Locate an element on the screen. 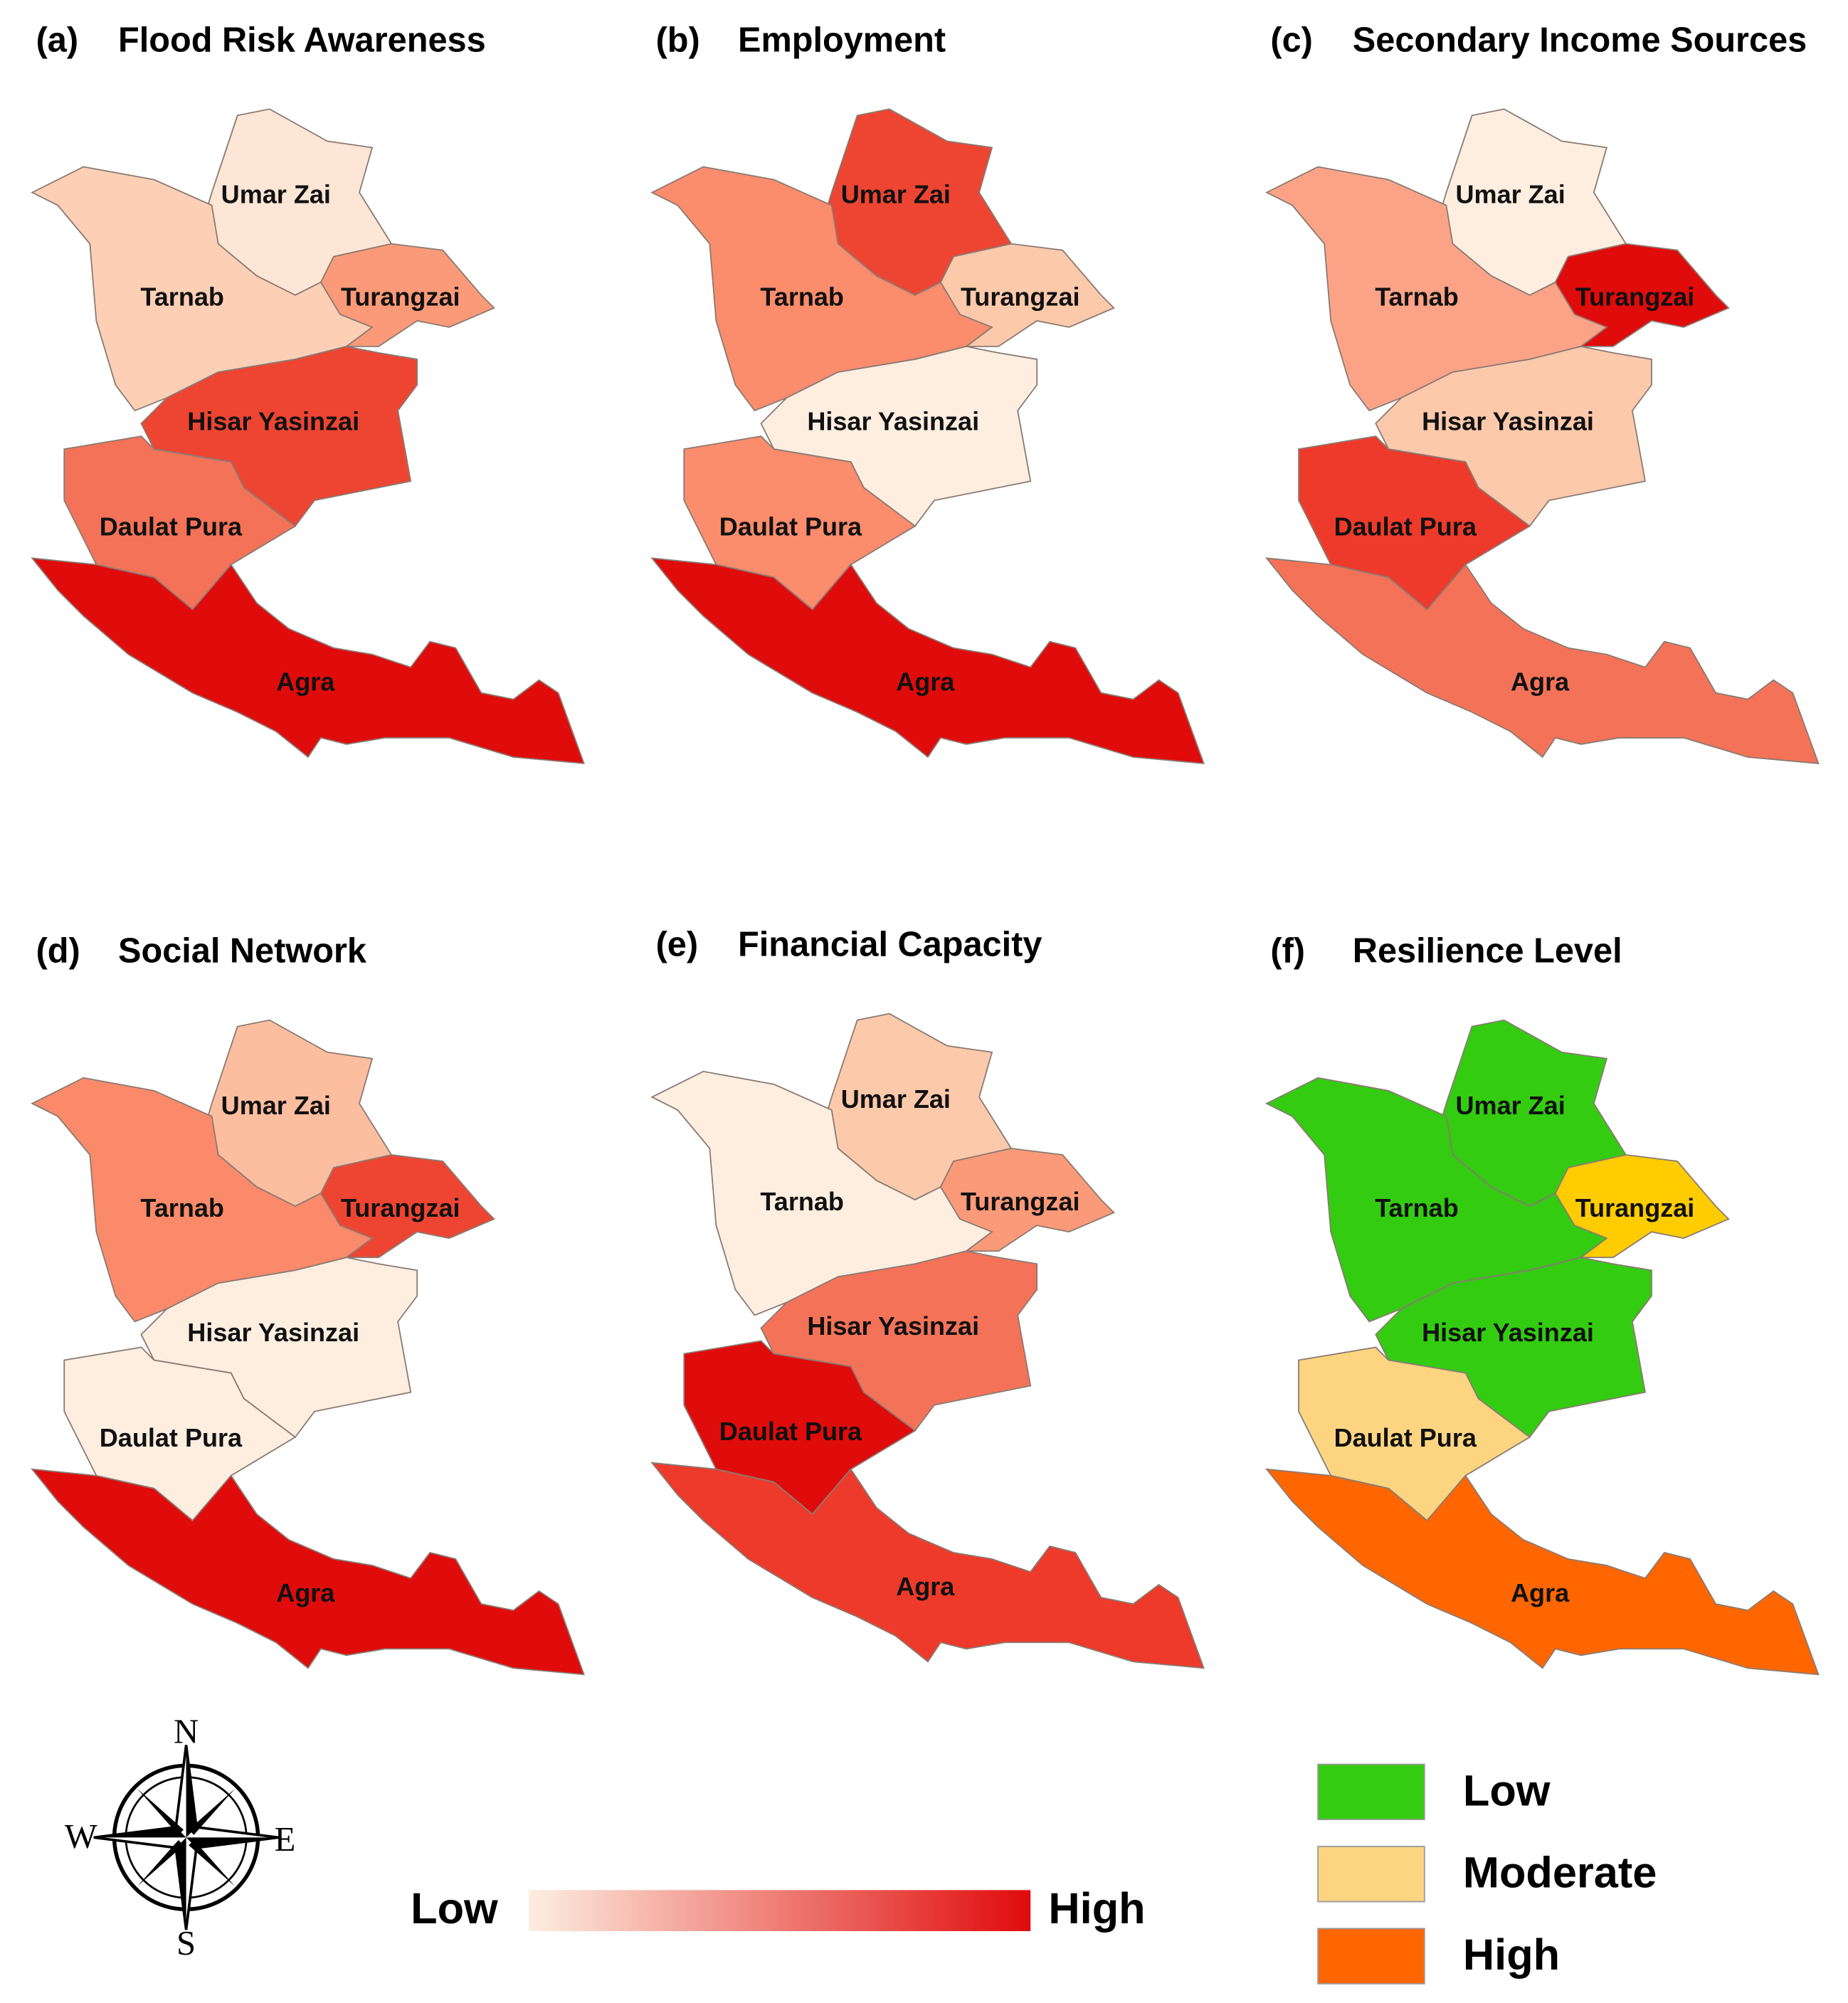 The image size is (1848, 2003). panel-title: Employment is located at coordinates (842, 40).